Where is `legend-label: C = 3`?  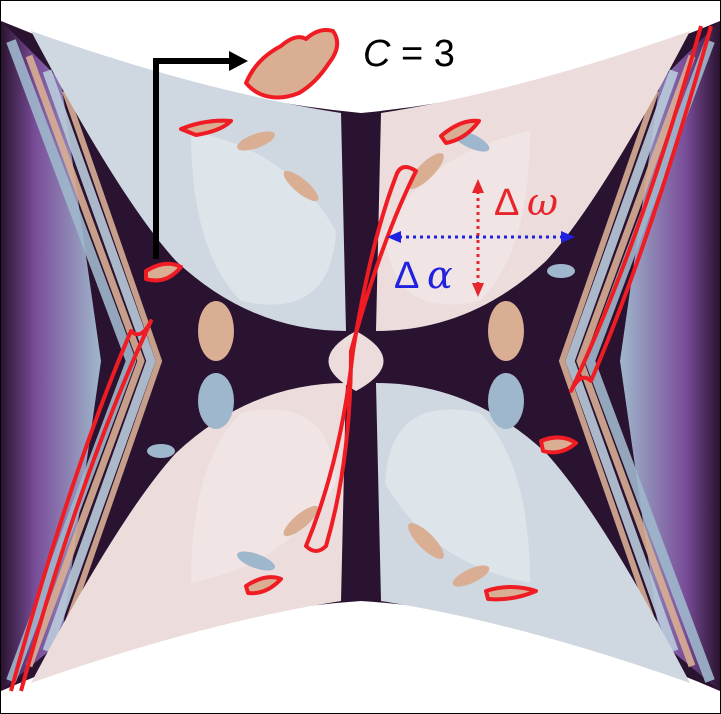 legend-label: C = 3 is located at coordinates (409, 54).